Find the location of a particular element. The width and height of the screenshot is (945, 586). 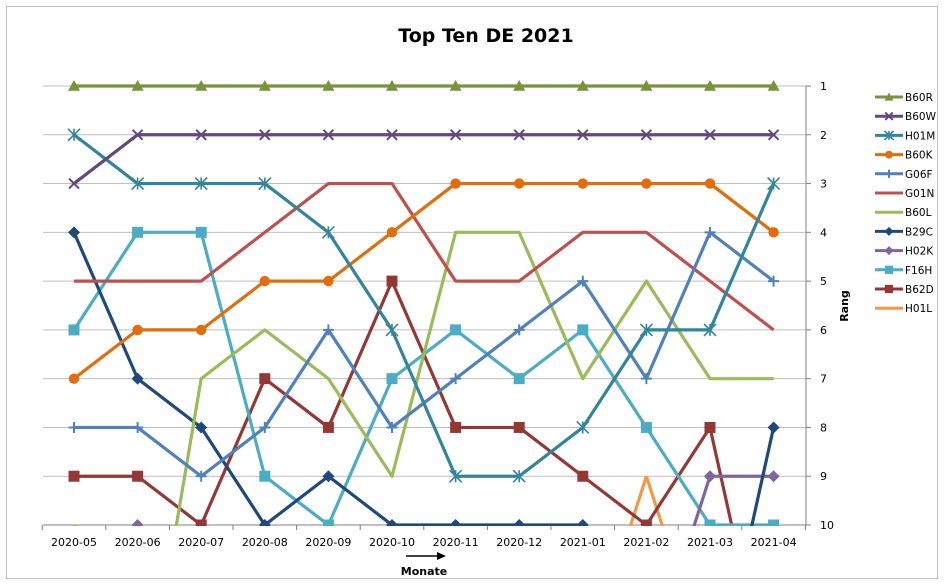

x-tick-label: 2020-10 is located at coordinates (392, 542).